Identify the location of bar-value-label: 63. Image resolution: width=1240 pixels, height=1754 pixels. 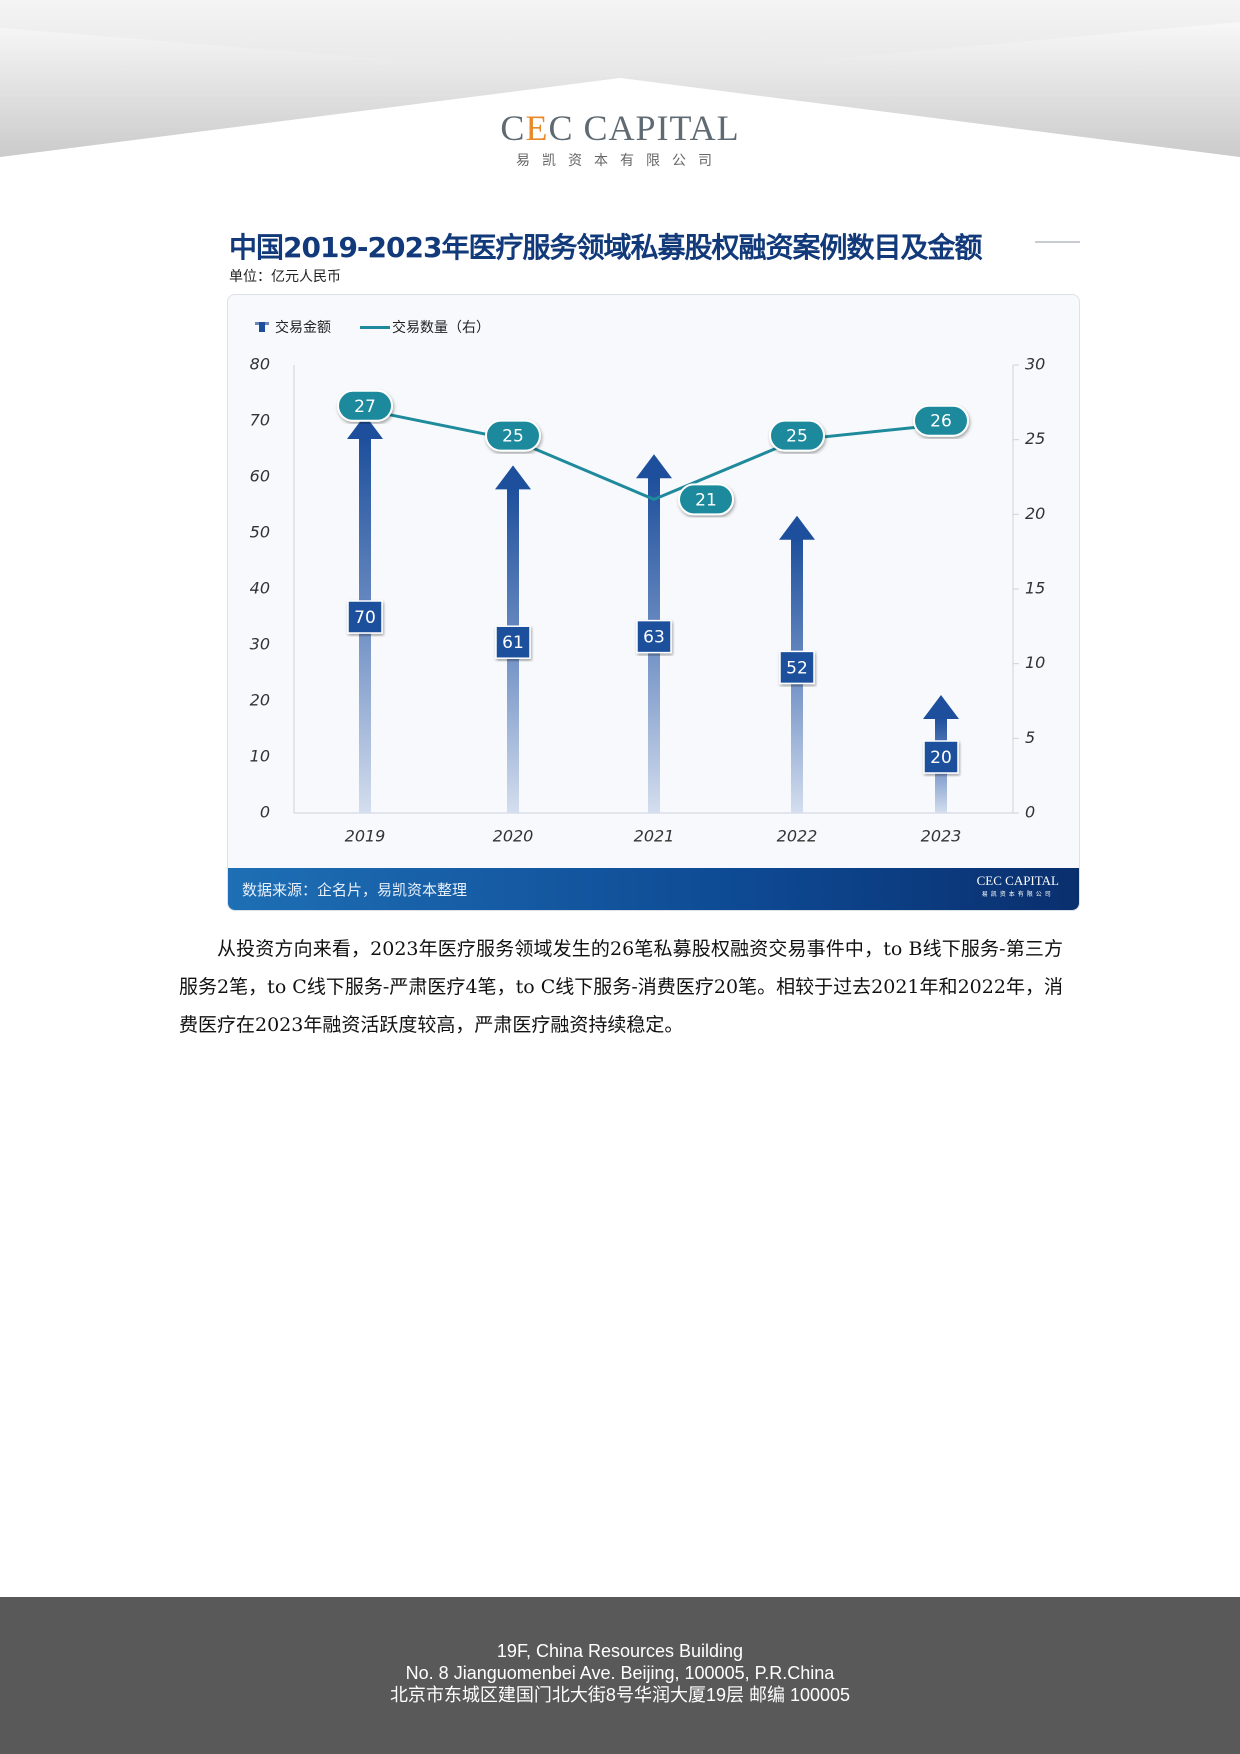
(654, 638).